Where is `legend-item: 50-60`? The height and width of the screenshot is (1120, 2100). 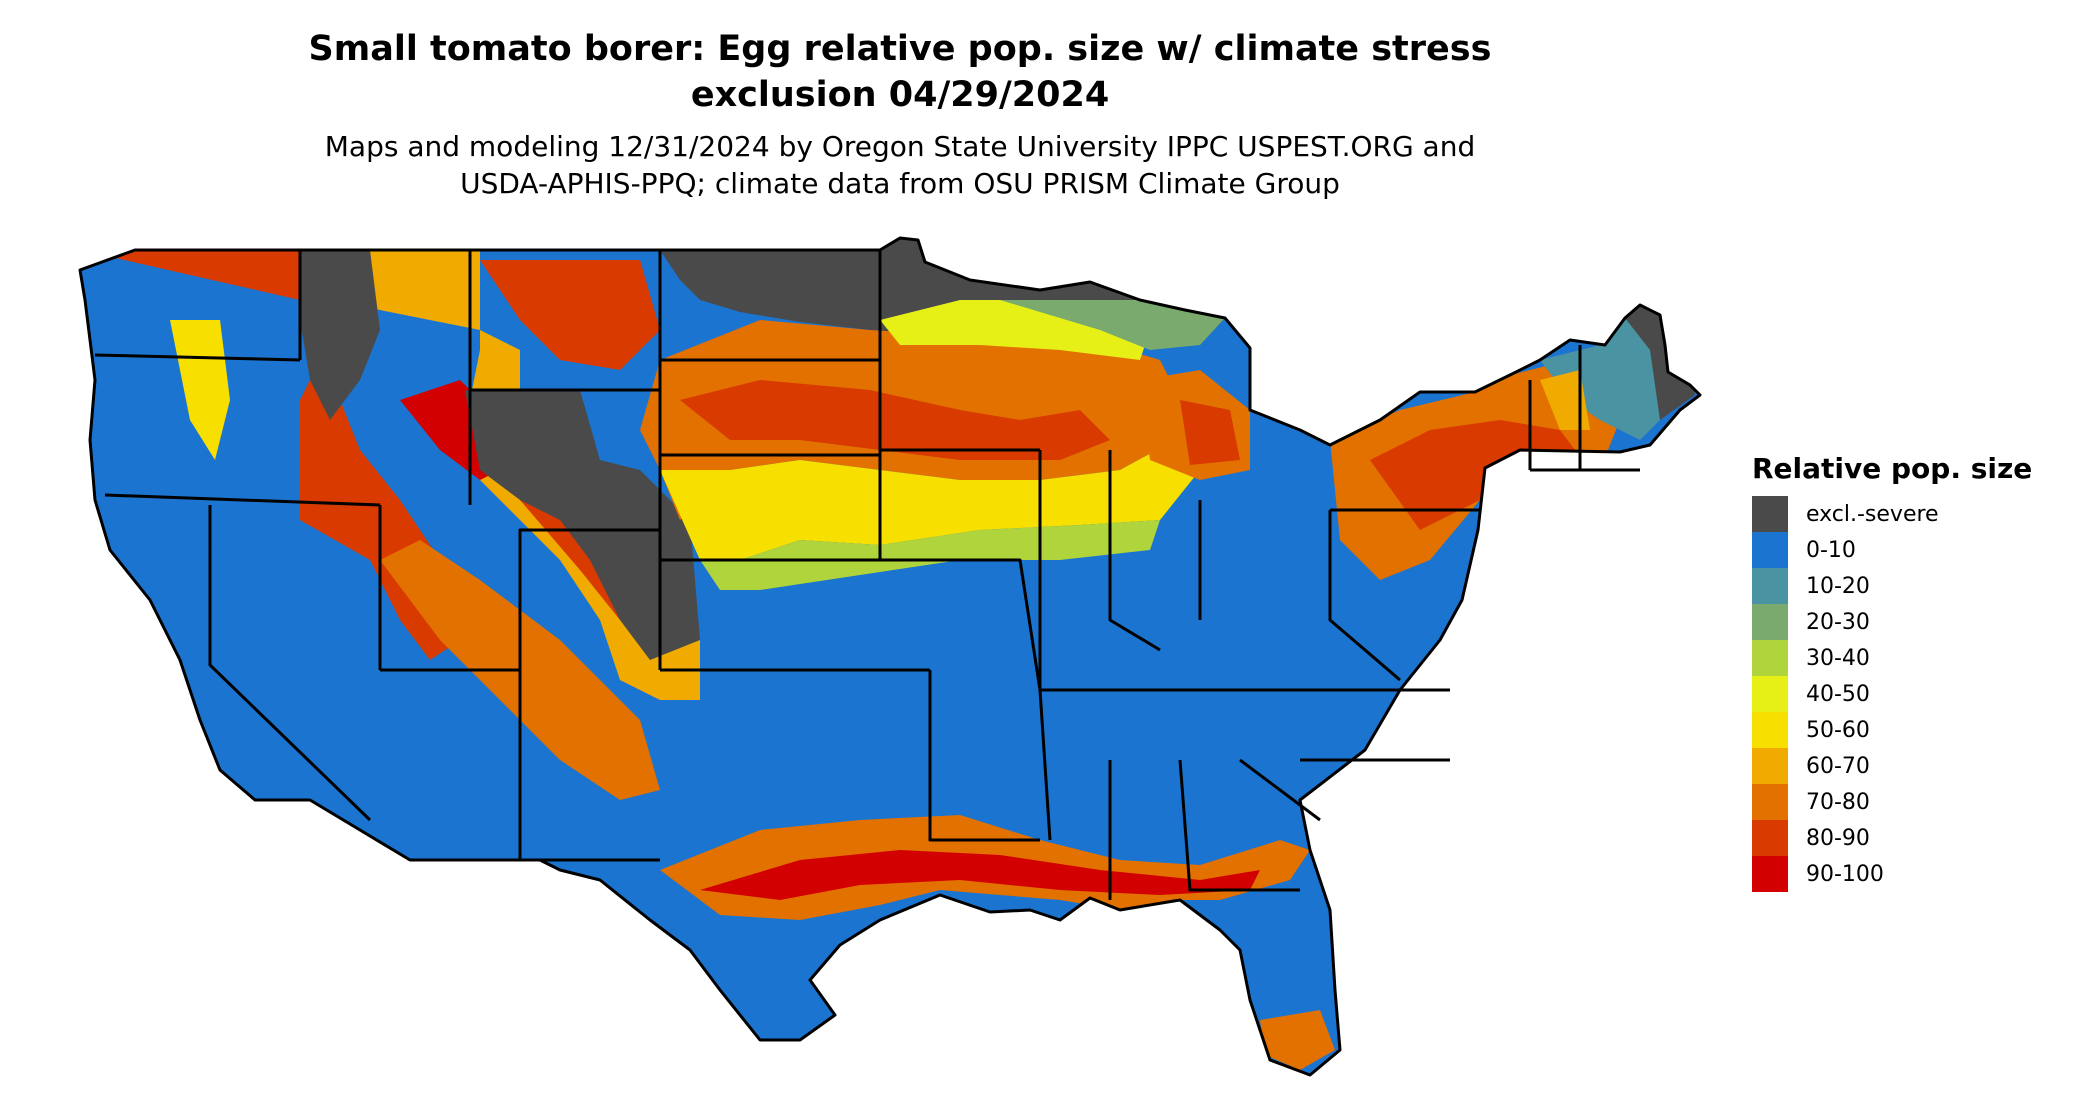 legend-item: 50-60 is located at coordinates (1917, 730).